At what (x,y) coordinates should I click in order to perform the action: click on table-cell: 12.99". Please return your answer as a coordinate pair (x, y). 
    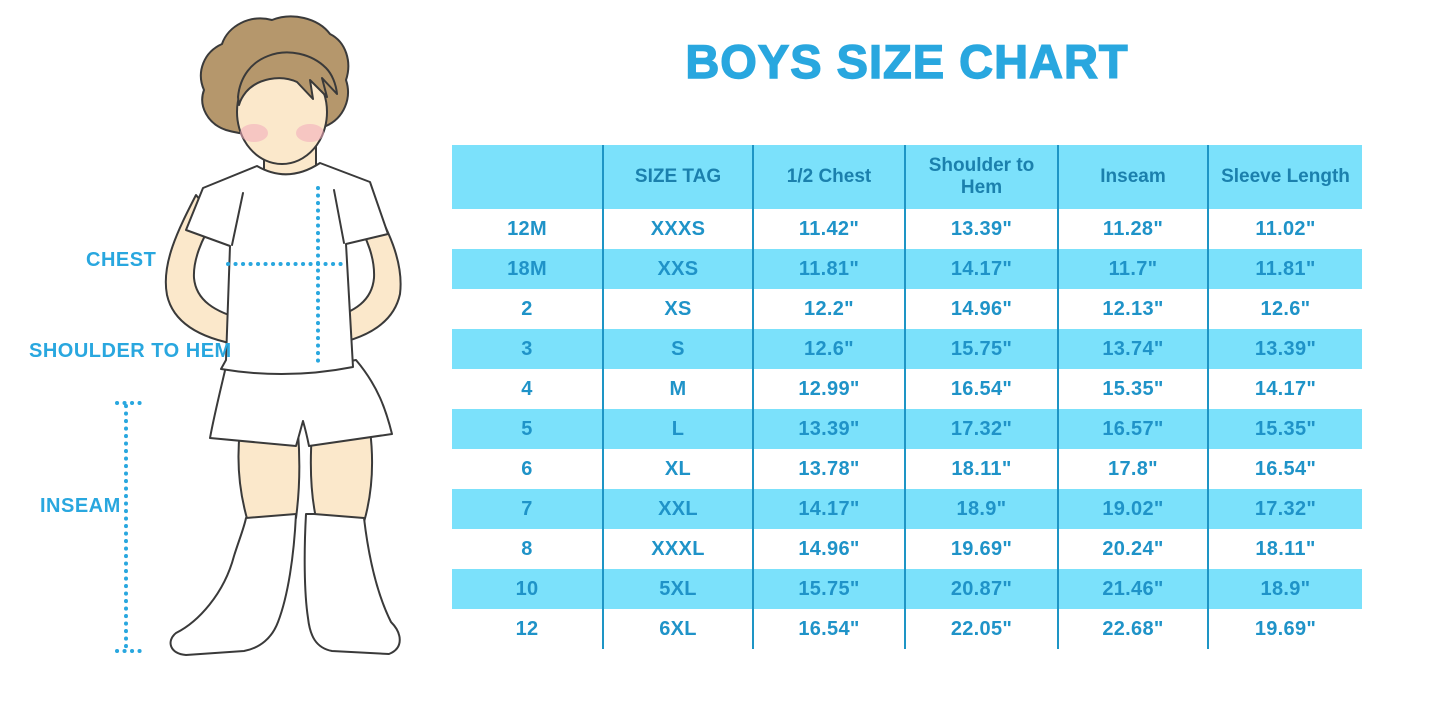
    Looking at the image, I should click on (828, 389).